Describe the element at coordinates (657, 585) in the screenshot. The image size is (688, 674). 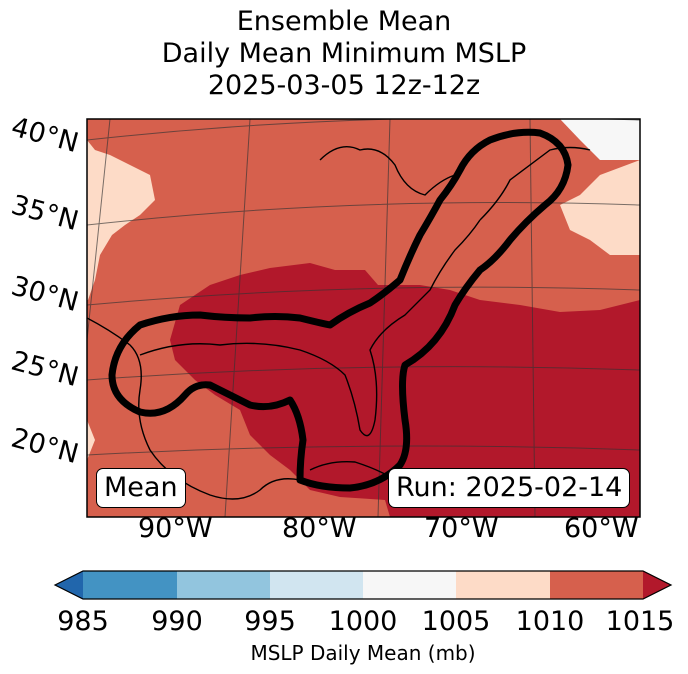
I see `colorbar-over-arrow` at that location.